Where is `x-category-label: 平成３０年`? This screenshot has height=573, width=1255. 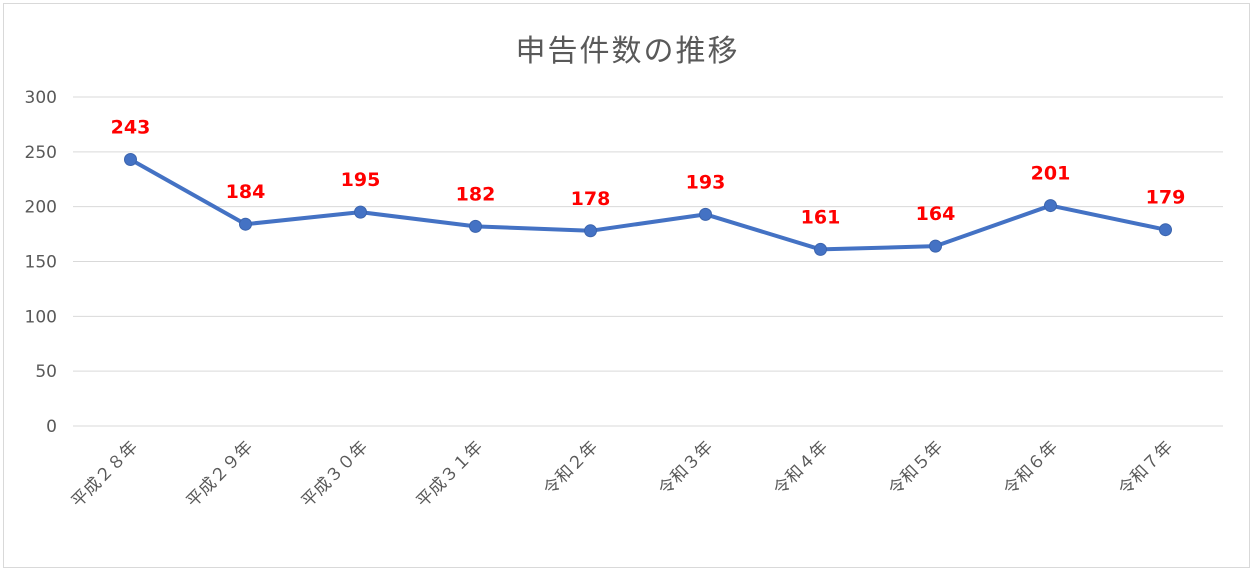
x-category-label: 平成３０年 is located at coordinates (335, 474).